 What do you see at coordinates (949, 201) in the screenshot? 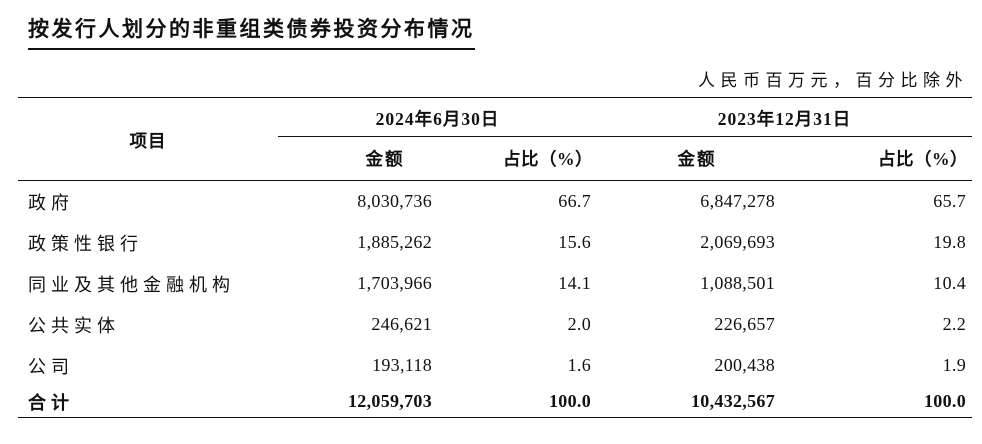
I see `ratio-2023: 65.7` at bounding box center [949, 201].